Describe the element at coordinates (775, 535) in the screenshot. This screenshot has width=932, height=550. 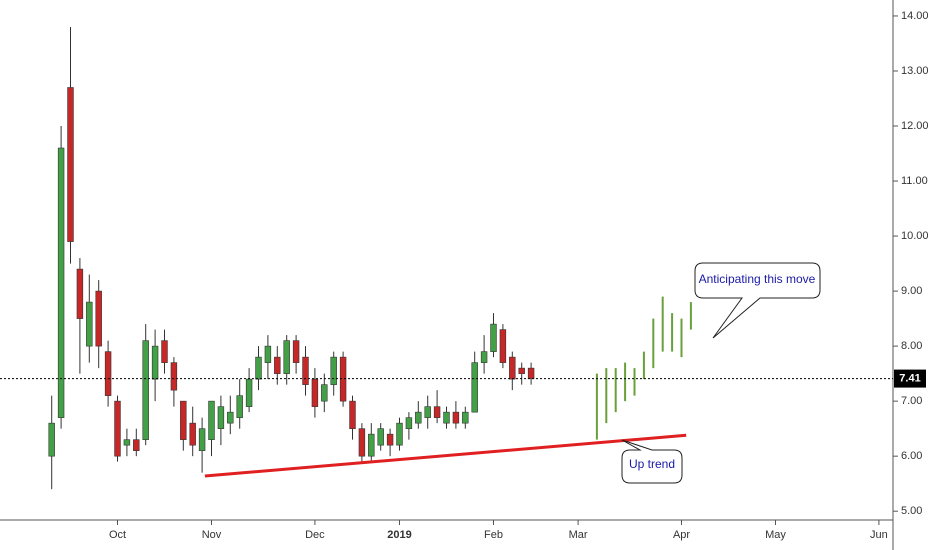
I see `x-tick-label: May` at that location.